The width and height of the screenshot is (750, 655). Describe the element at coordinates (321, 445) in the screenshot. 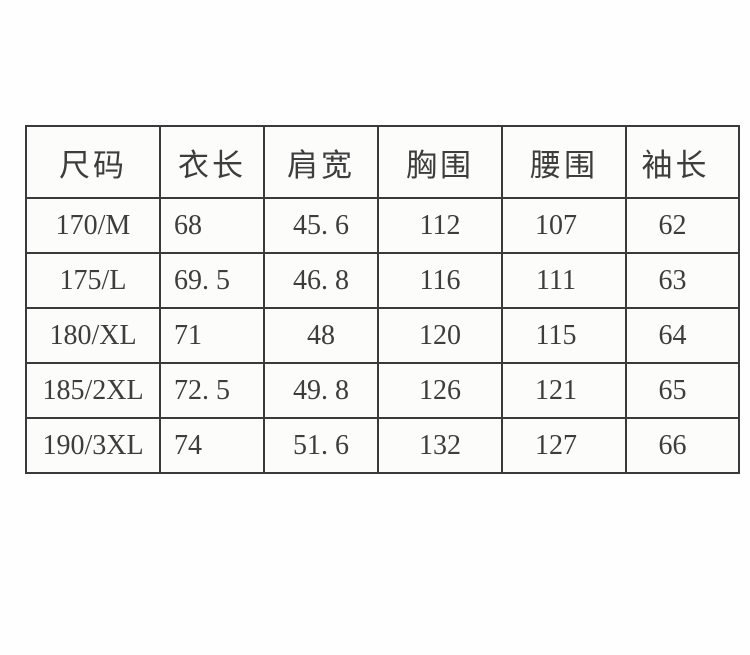

I see `cell-shoulder-width: 51. 6` at that location.